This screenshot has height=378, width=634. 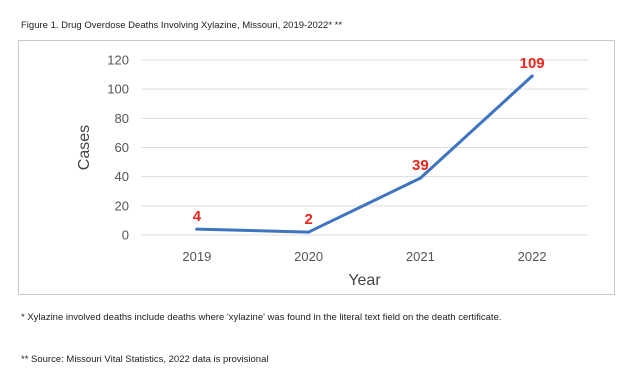 I want to click on x-tick-label: 2019, so click(x=196, y=256).